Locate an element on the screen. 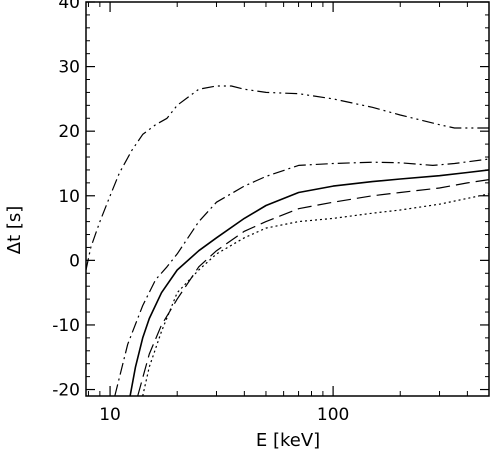 Image resolution: width=491 pixels, height=457 pixels. y-tick-label: 20 is located at coordinates (69, 132).